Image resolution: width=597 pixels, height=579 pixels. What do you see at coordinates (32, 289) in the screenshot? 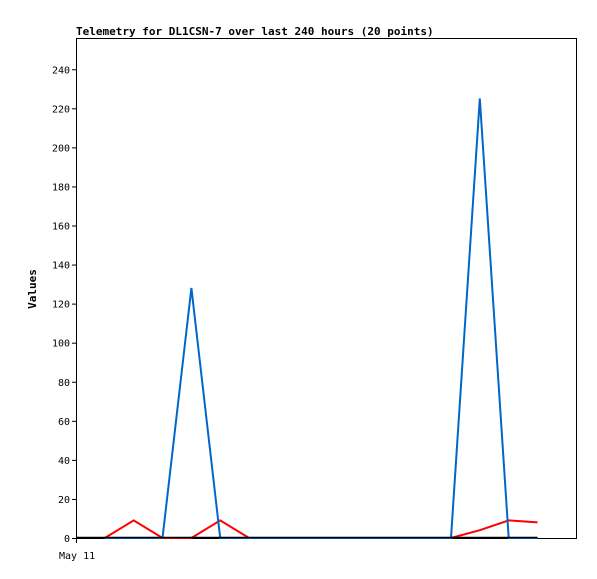
I see `y-axis-label: Values` at bounding box center [32, 289].